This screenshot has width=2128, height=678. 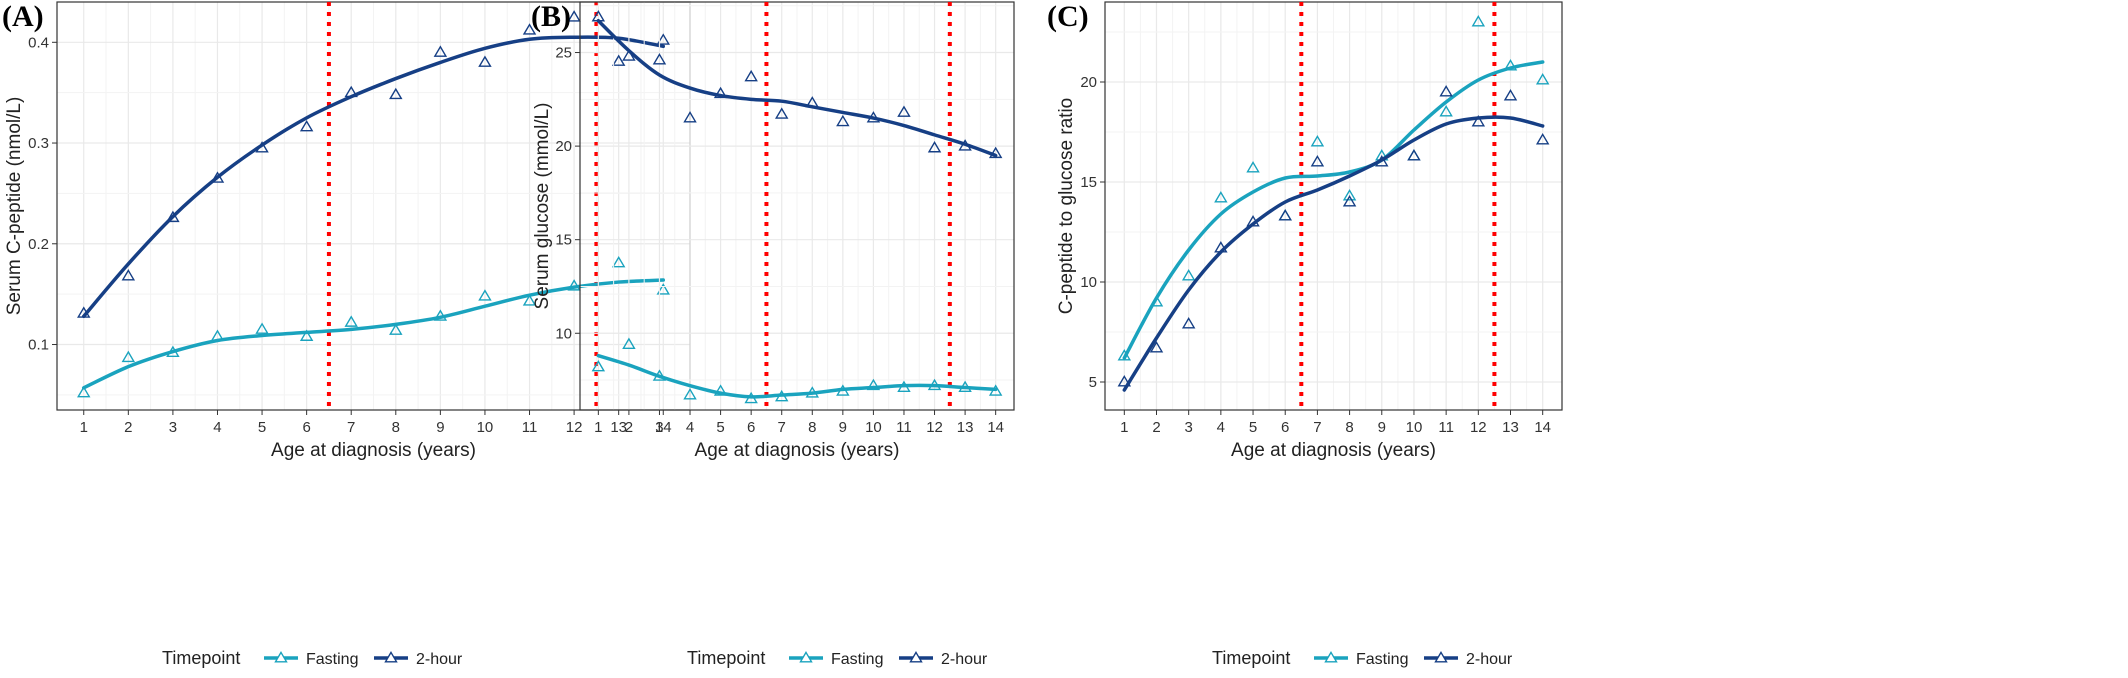 I want to click on x-tick-label: 1, so click(x=84, y=427).